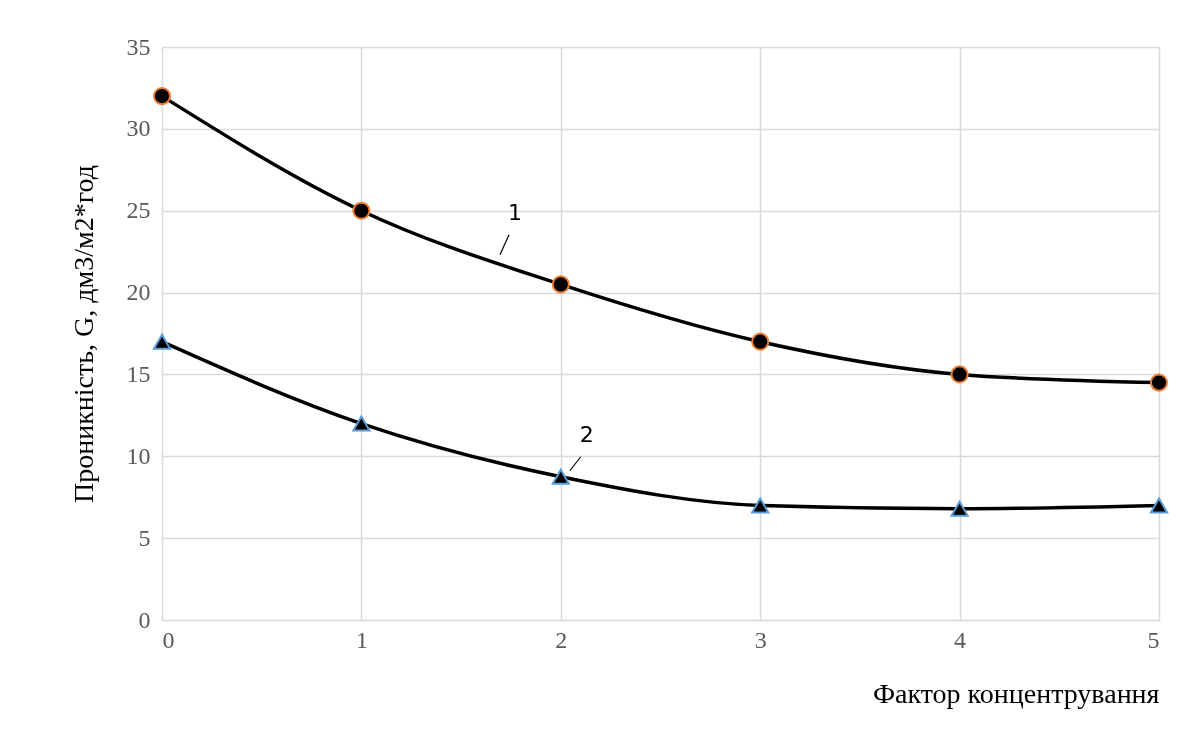  I want to click on y-tick-label: 15, so click(138, 373).